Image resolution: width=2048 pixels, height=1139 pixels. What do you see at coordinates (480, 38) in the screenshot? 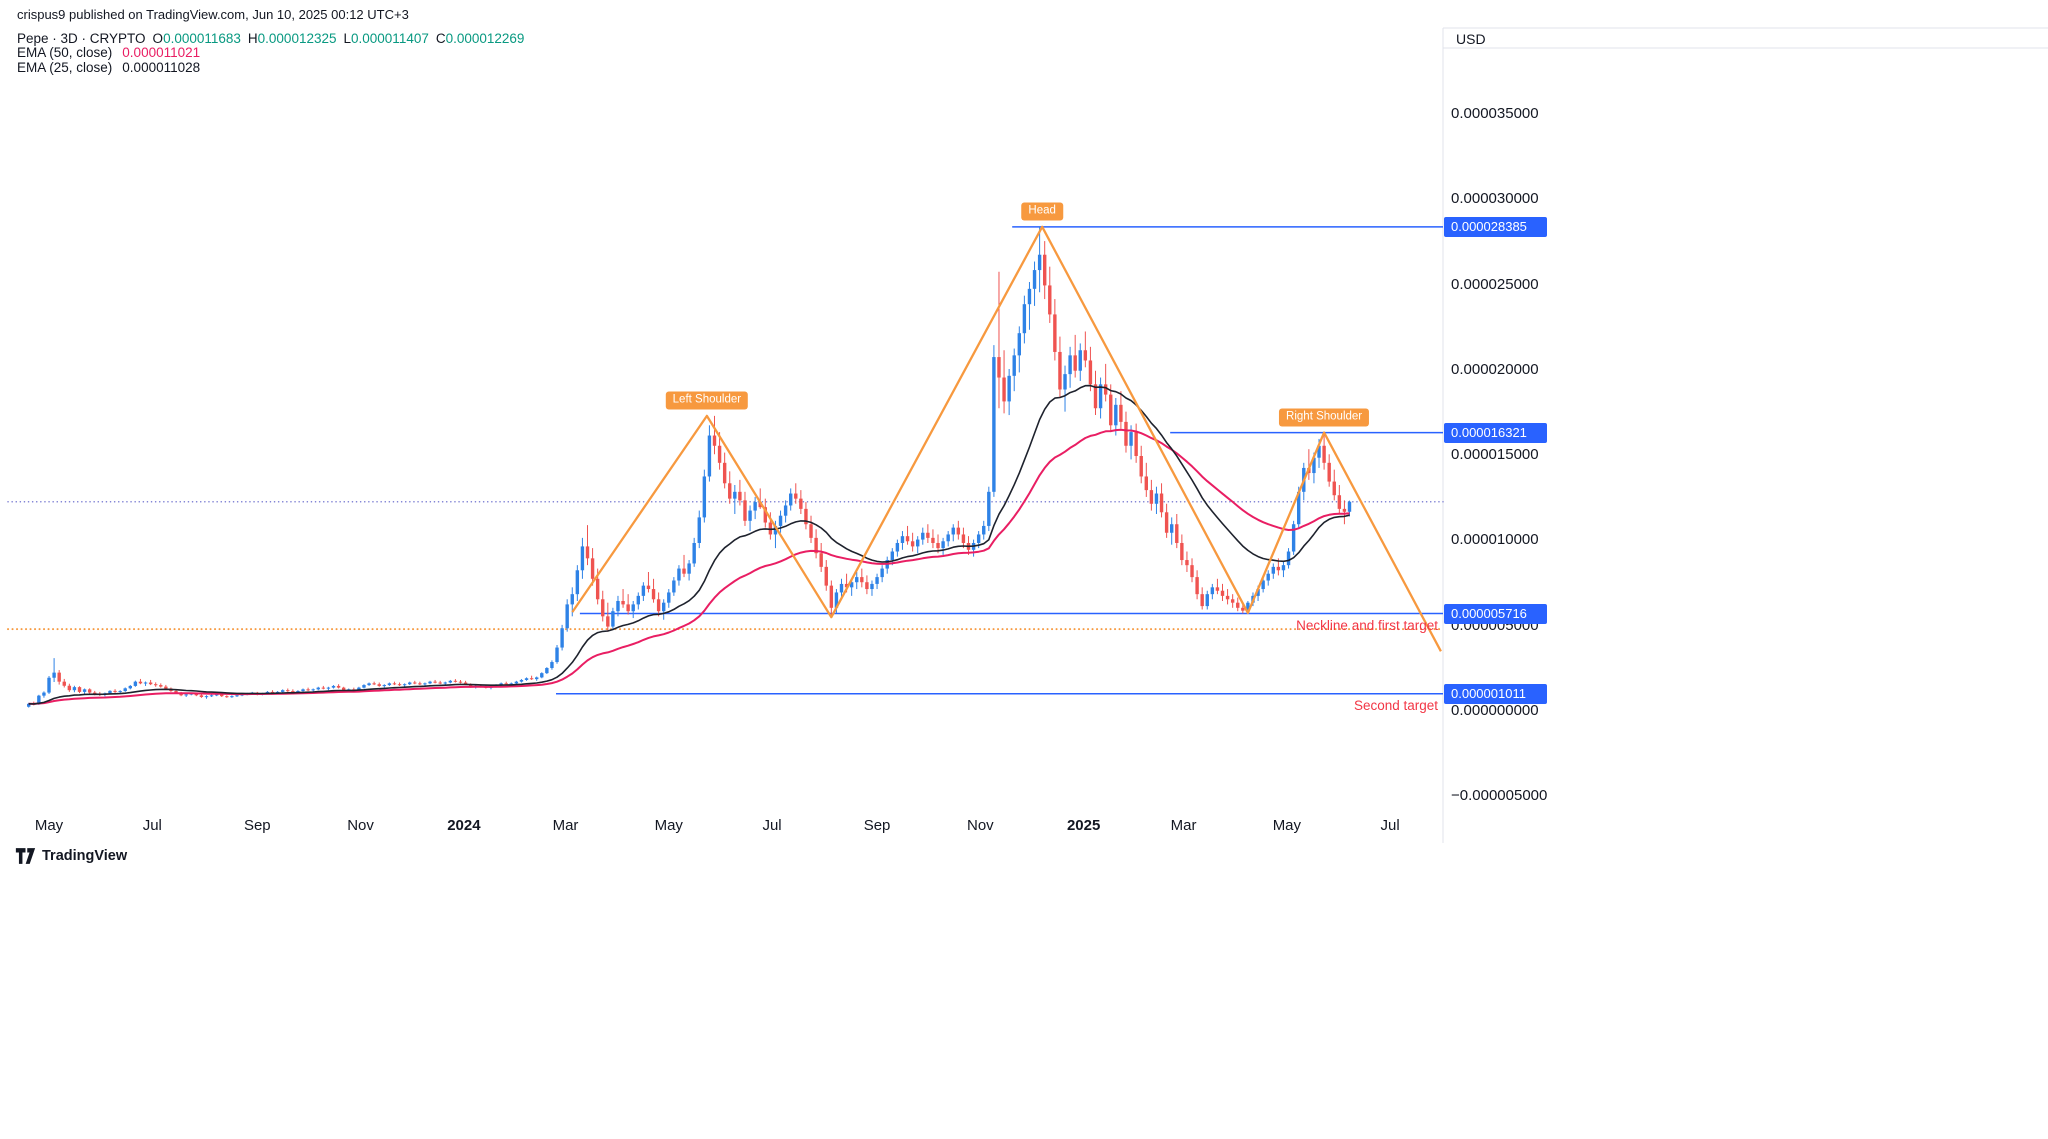
I see `ohlc-close: C0.000012269` at bounding box center [480, 38].